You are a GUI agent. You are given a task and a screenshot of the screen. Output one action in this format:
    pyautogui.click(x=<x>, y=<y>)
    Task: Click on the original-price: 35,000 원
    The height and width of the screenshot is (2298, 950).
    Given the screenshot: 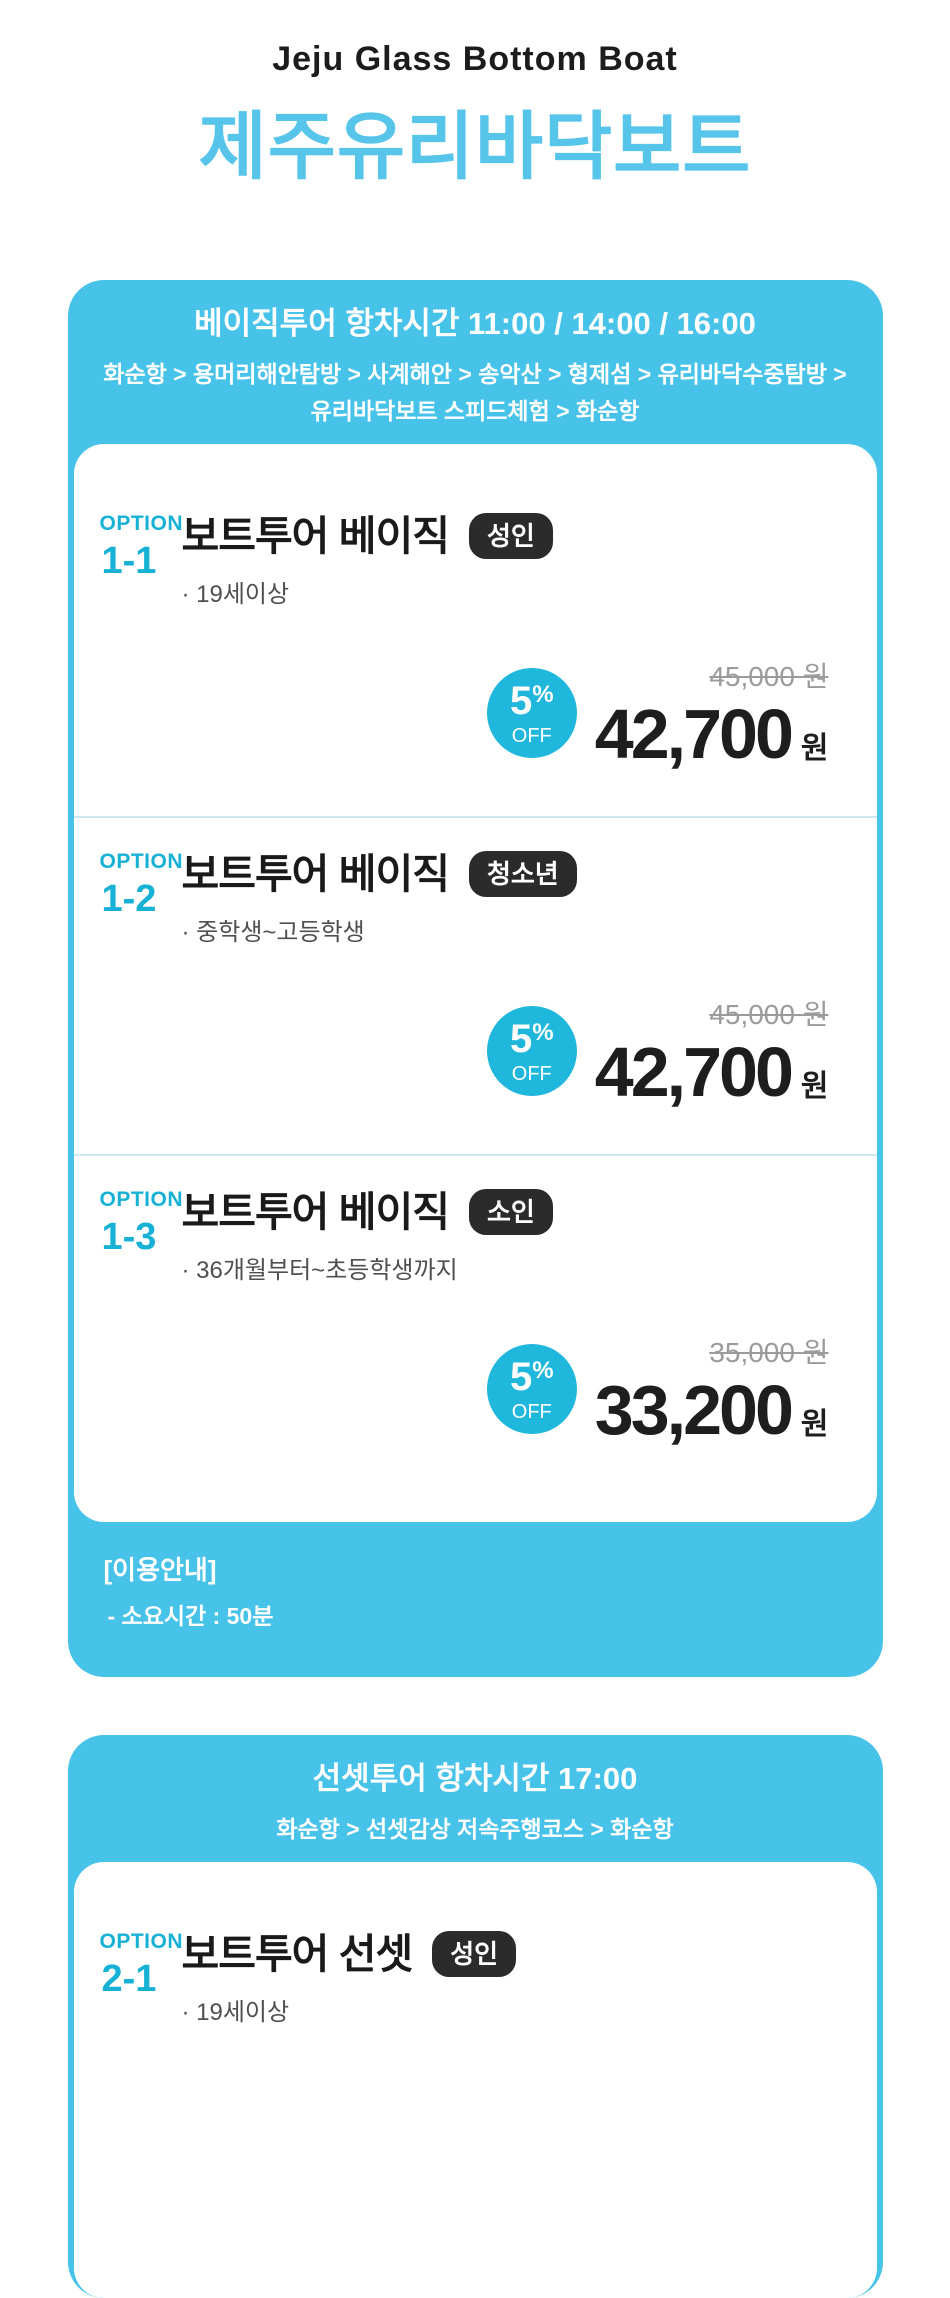 What is the action you would take?
    pyautogui.click(x=769, y=1352)
    